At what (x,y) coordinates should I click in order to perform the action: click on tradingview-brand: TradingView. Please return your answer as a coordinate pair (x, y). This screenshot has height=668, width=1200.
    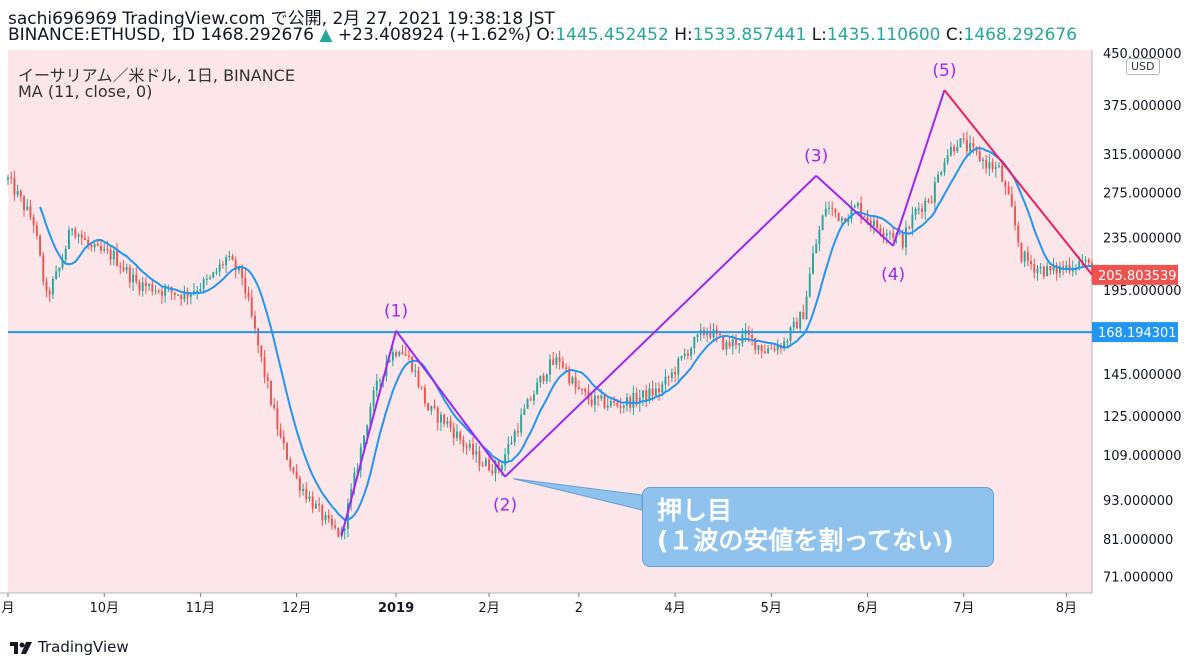
    Looking at the image, I should click on (69, 647).